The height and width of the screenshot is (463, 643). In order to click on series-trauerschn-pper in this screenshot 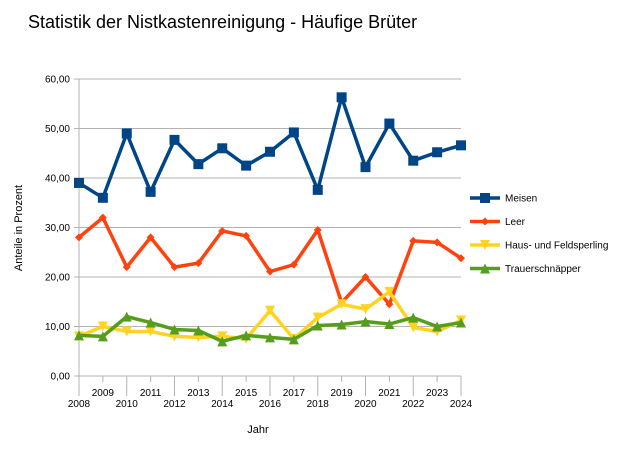, I will do `click(270, 329)`.